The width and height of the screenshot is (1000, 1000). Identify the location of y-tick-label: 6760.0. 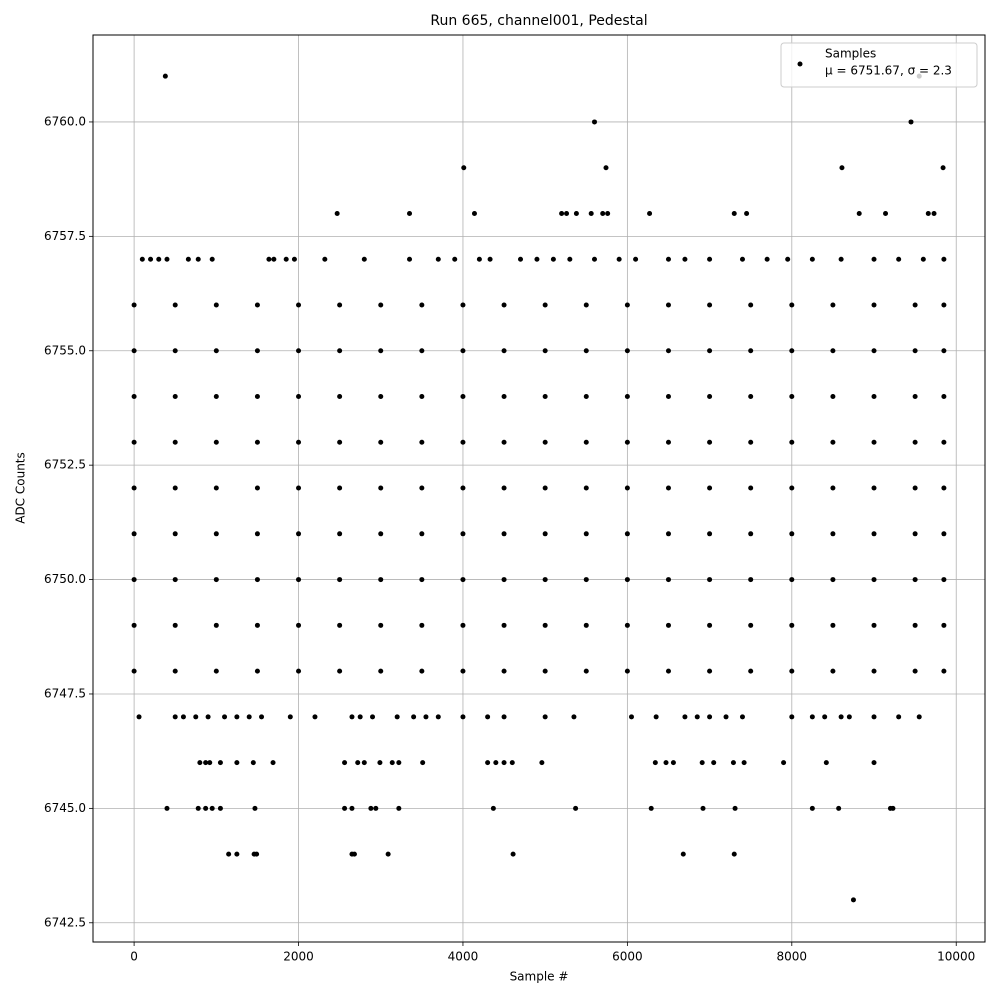
(65, 121).